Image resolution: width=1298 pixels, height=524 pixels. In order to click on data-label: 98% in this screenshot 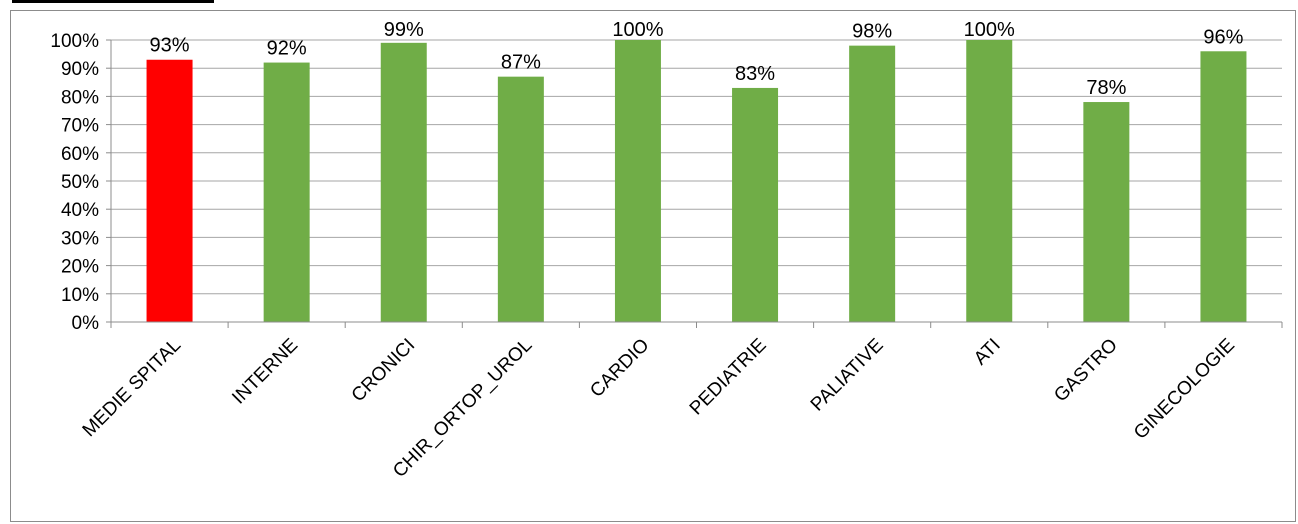, I will do `click(872, 32)`.